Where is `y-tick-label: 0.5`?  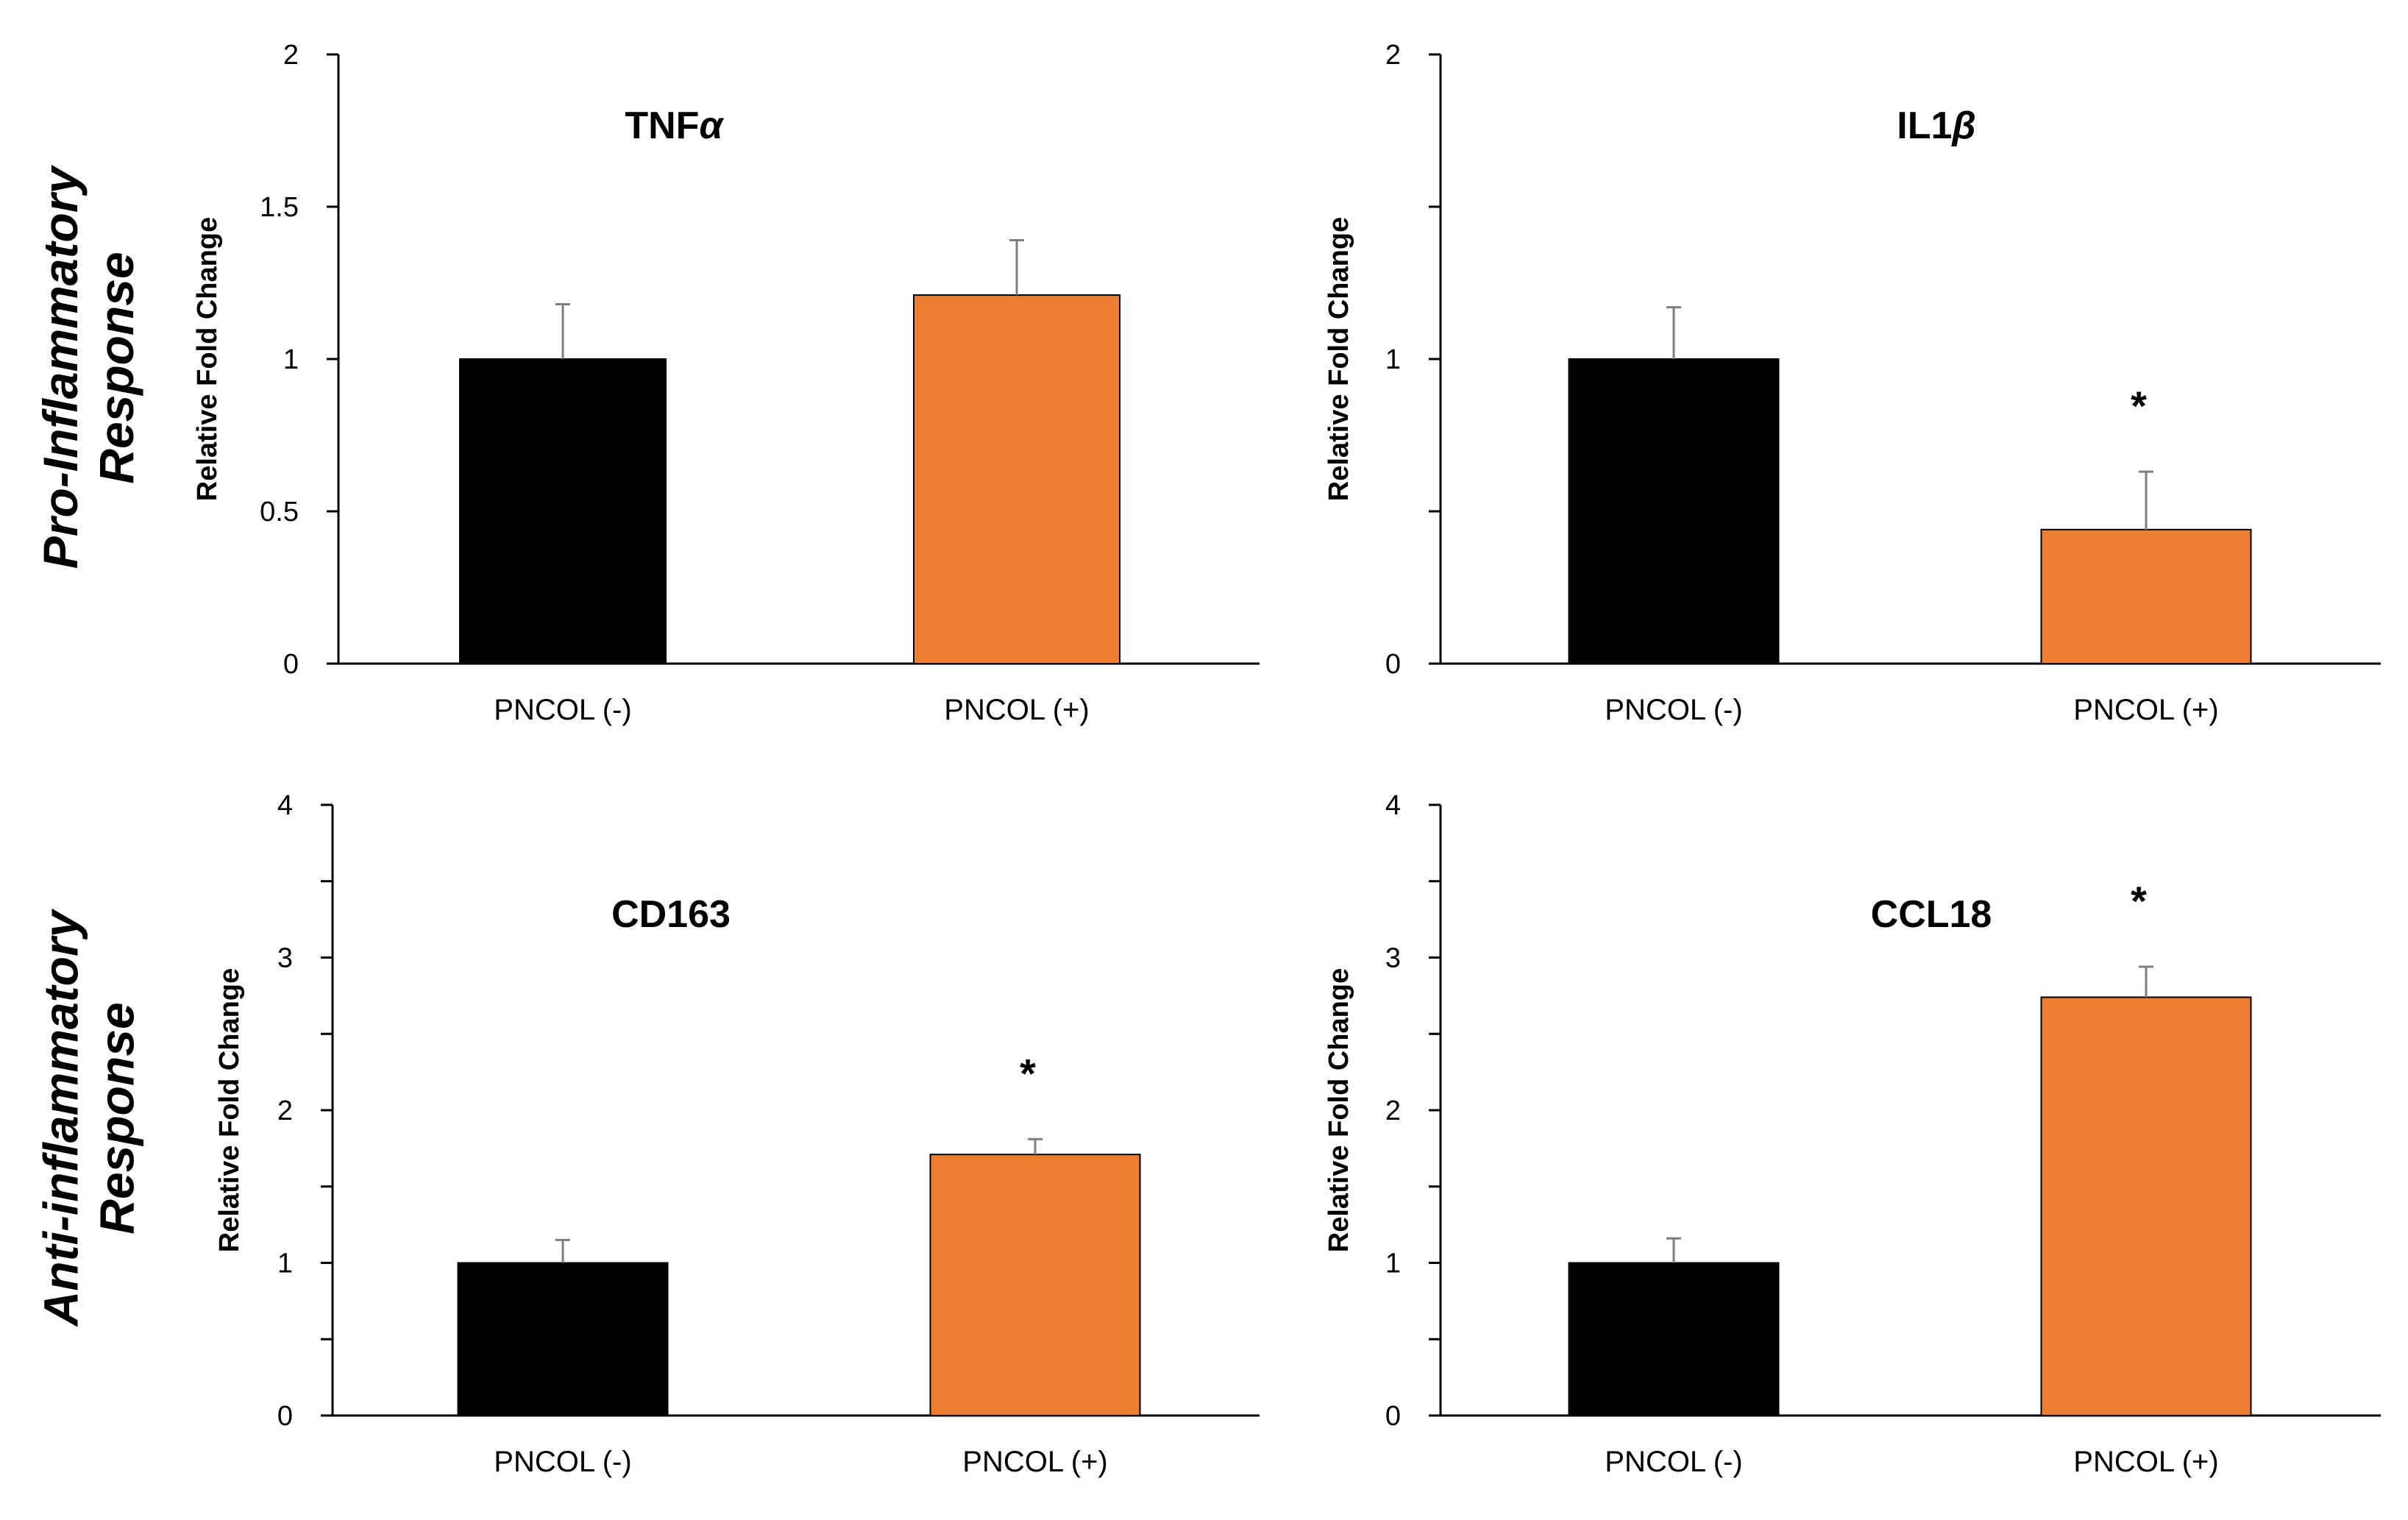
y-tick-label: 0.5 is located at coordinates (279, 512).